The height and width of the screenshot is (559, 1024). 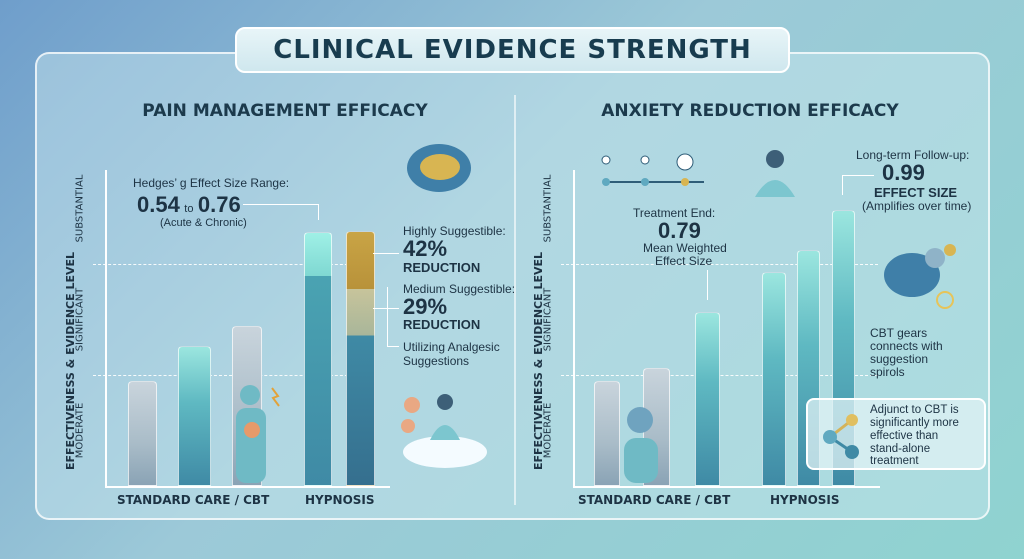 What do you see at coordinates (444, 431) in the screenshot?
I see `meditating-person-icon` at bounding box center [444, 431].